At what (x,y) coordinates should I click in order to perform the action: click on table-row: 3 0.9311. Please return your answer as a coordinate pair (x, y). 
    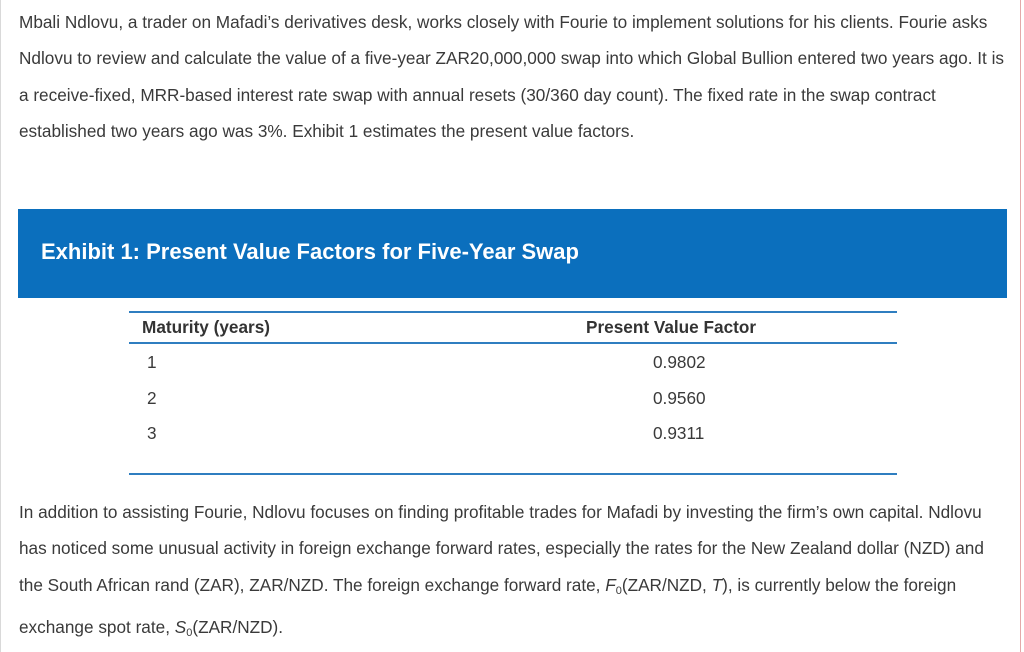
    Looking at the image, I should click on (513, 446).